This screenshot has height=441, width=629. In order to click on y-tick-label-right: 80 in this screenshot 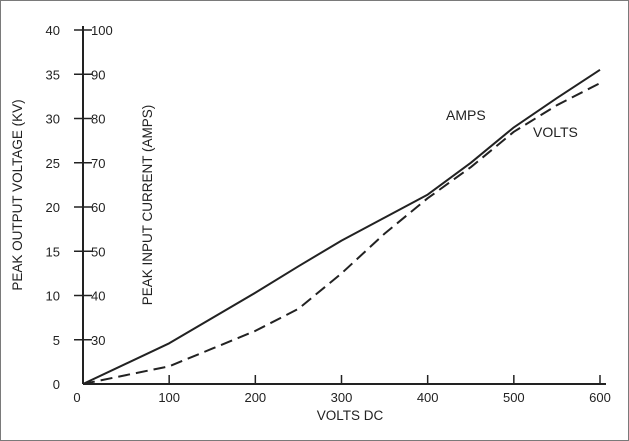, I will do `click(98, 119)`.